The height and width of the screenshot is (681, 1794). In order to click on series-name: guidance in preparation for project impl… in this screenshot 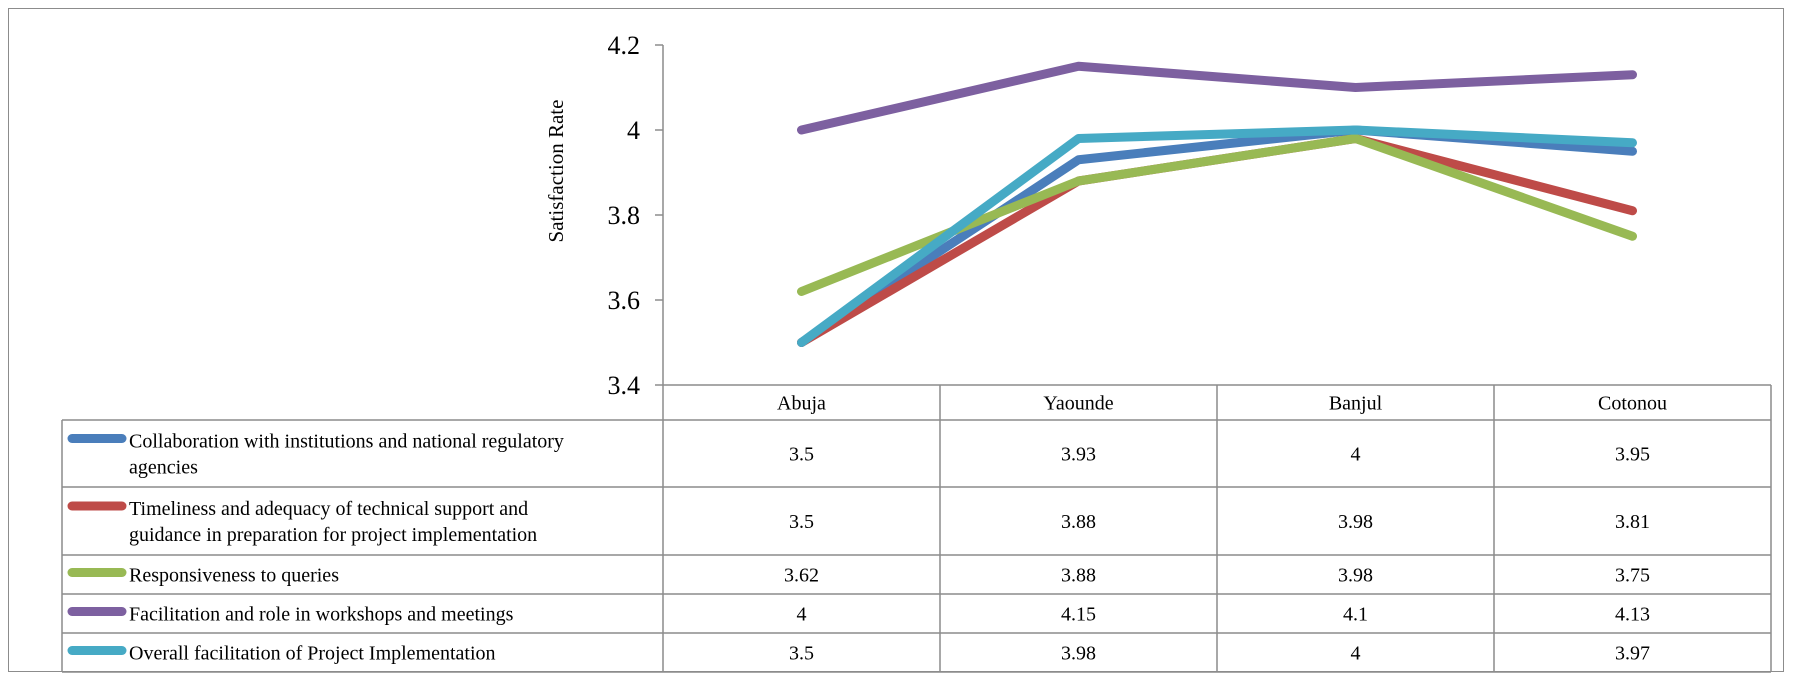, I will do `click(333, 535)`.